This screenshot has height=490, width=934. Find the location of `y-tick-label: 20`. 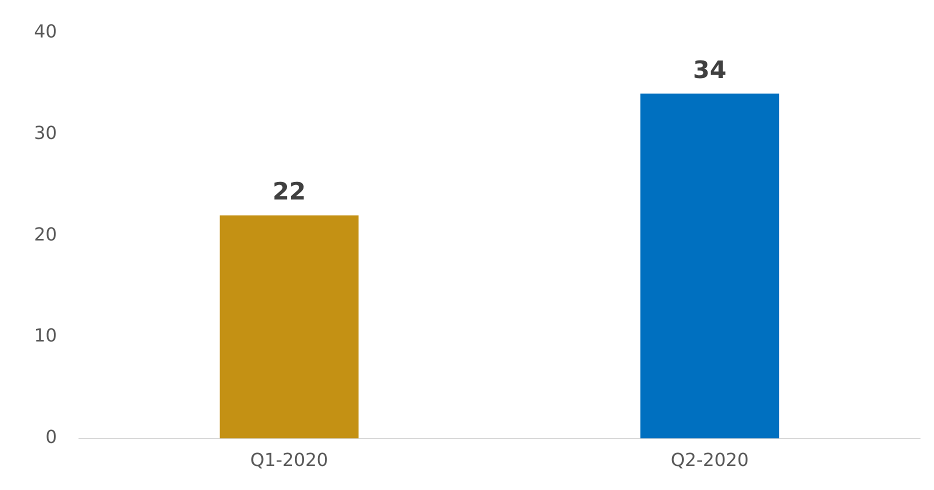

y-tick-label: 20 is located at coordinates (45, 235).